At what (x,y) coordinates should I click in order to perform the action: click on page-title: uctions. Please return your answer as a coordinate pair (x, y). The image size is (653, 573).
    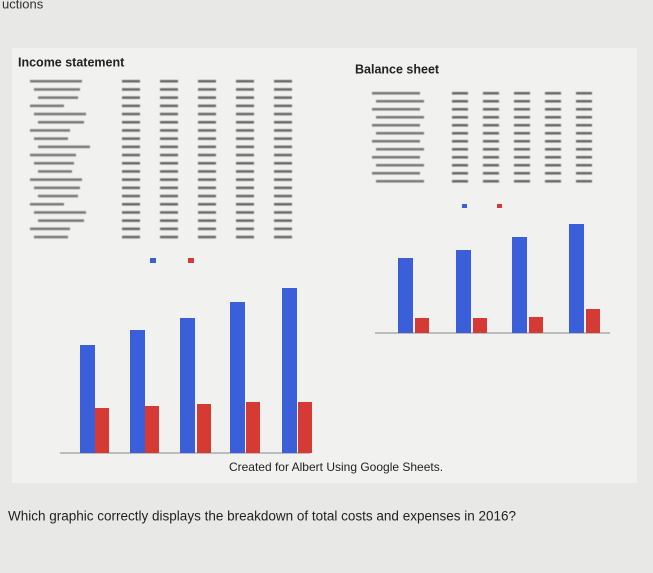
    Looking at the image, I should click on (23, 5).